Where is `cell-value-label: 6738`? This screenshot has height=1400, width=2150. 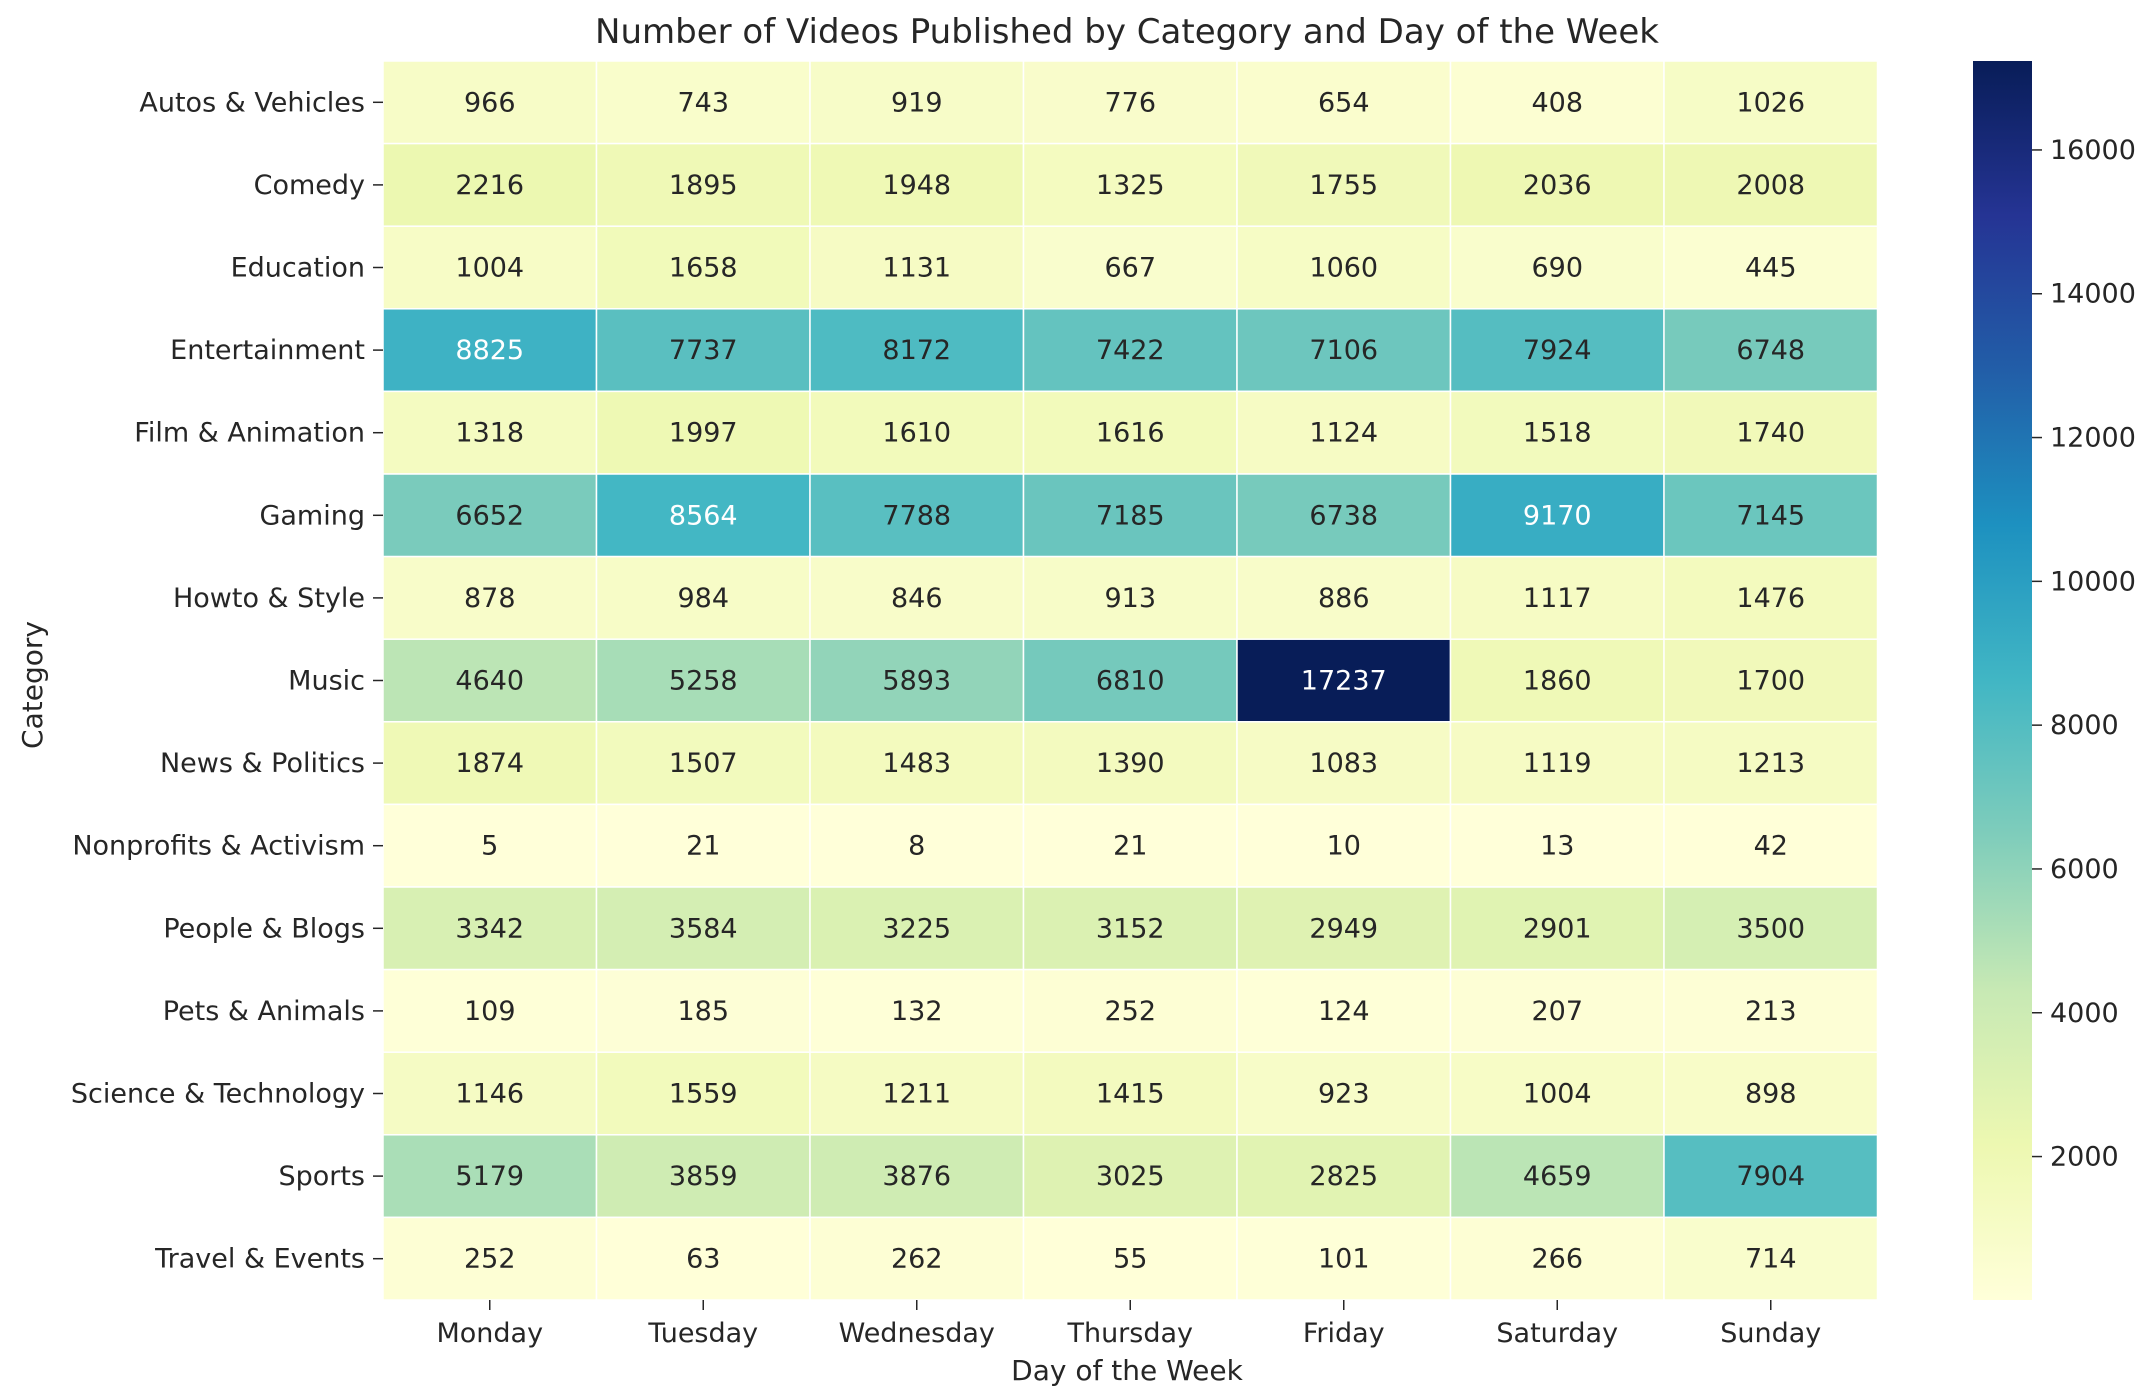
cell-value-label: 6738 is located at coordinates (1343, 515).